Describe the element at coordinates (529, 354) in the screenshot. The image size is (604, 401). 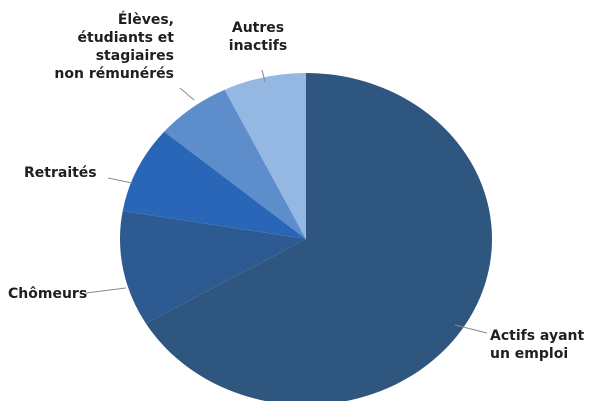
I see `slice-label-line: un emploi` at that location.